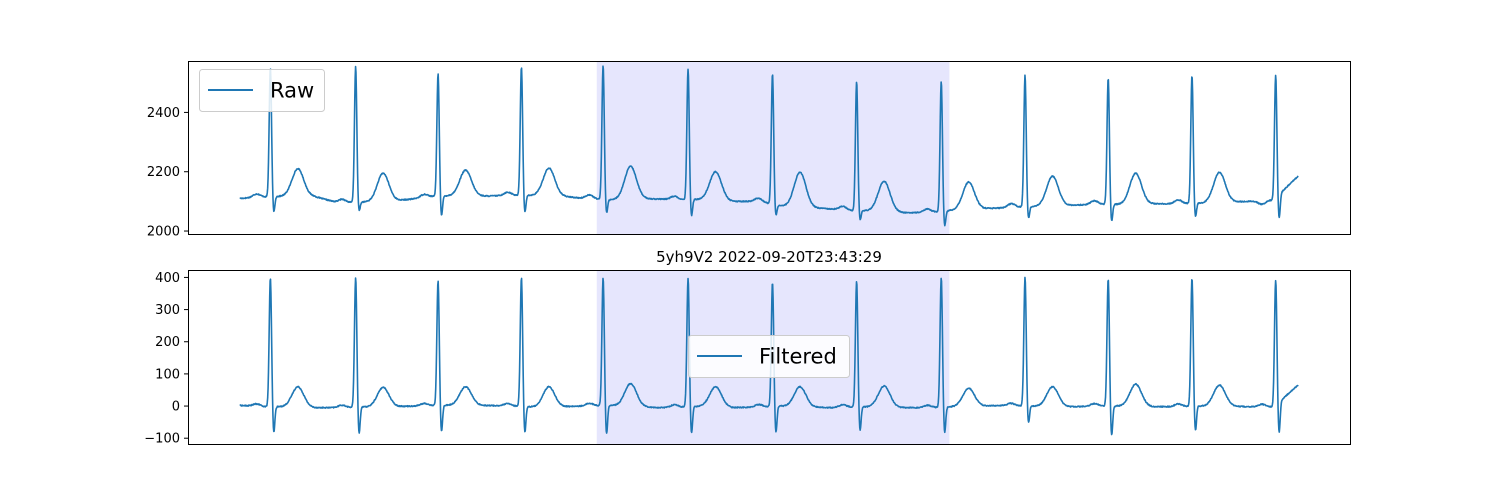 Image resolution: width=1500 pixels, height=500 pixels. I want to click on raw-legend-label: Raw, so click(292, 91).